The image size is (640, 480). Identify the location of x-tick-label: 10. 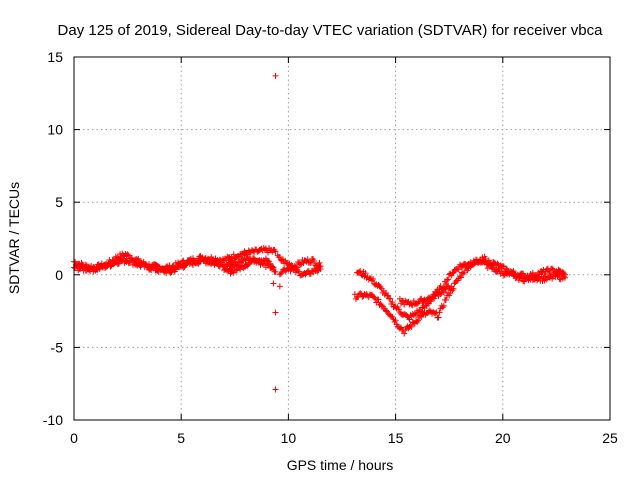
(289, 438).